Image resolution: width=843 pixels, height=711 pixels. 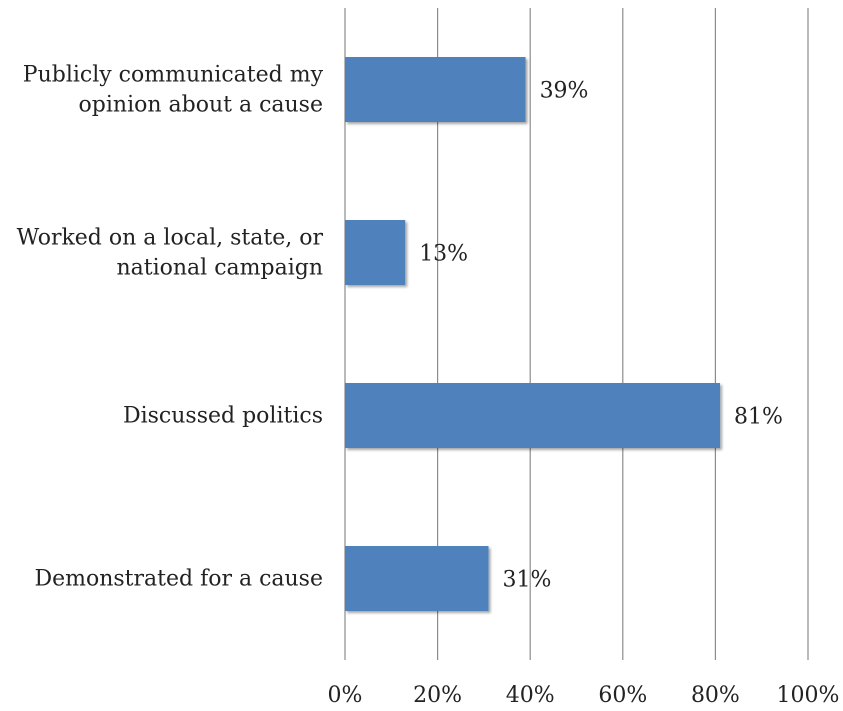 I want to click on category-label-line: Discussed politics, so click(x=223, y=416).